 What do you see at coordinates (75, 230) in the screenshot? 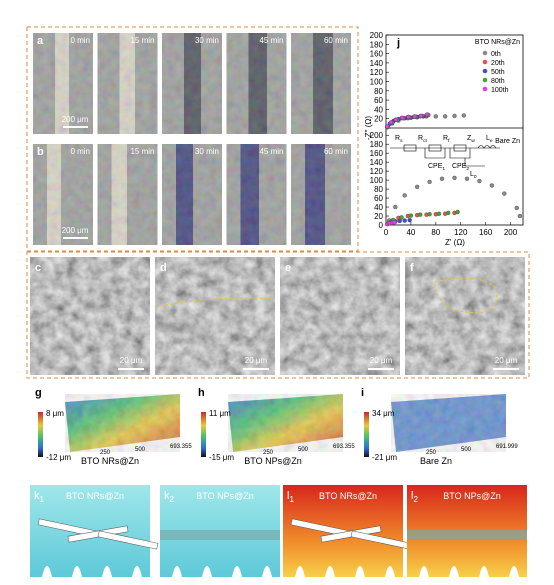
I see `scale-label: 200 μm` at bounding box center [75, 230].